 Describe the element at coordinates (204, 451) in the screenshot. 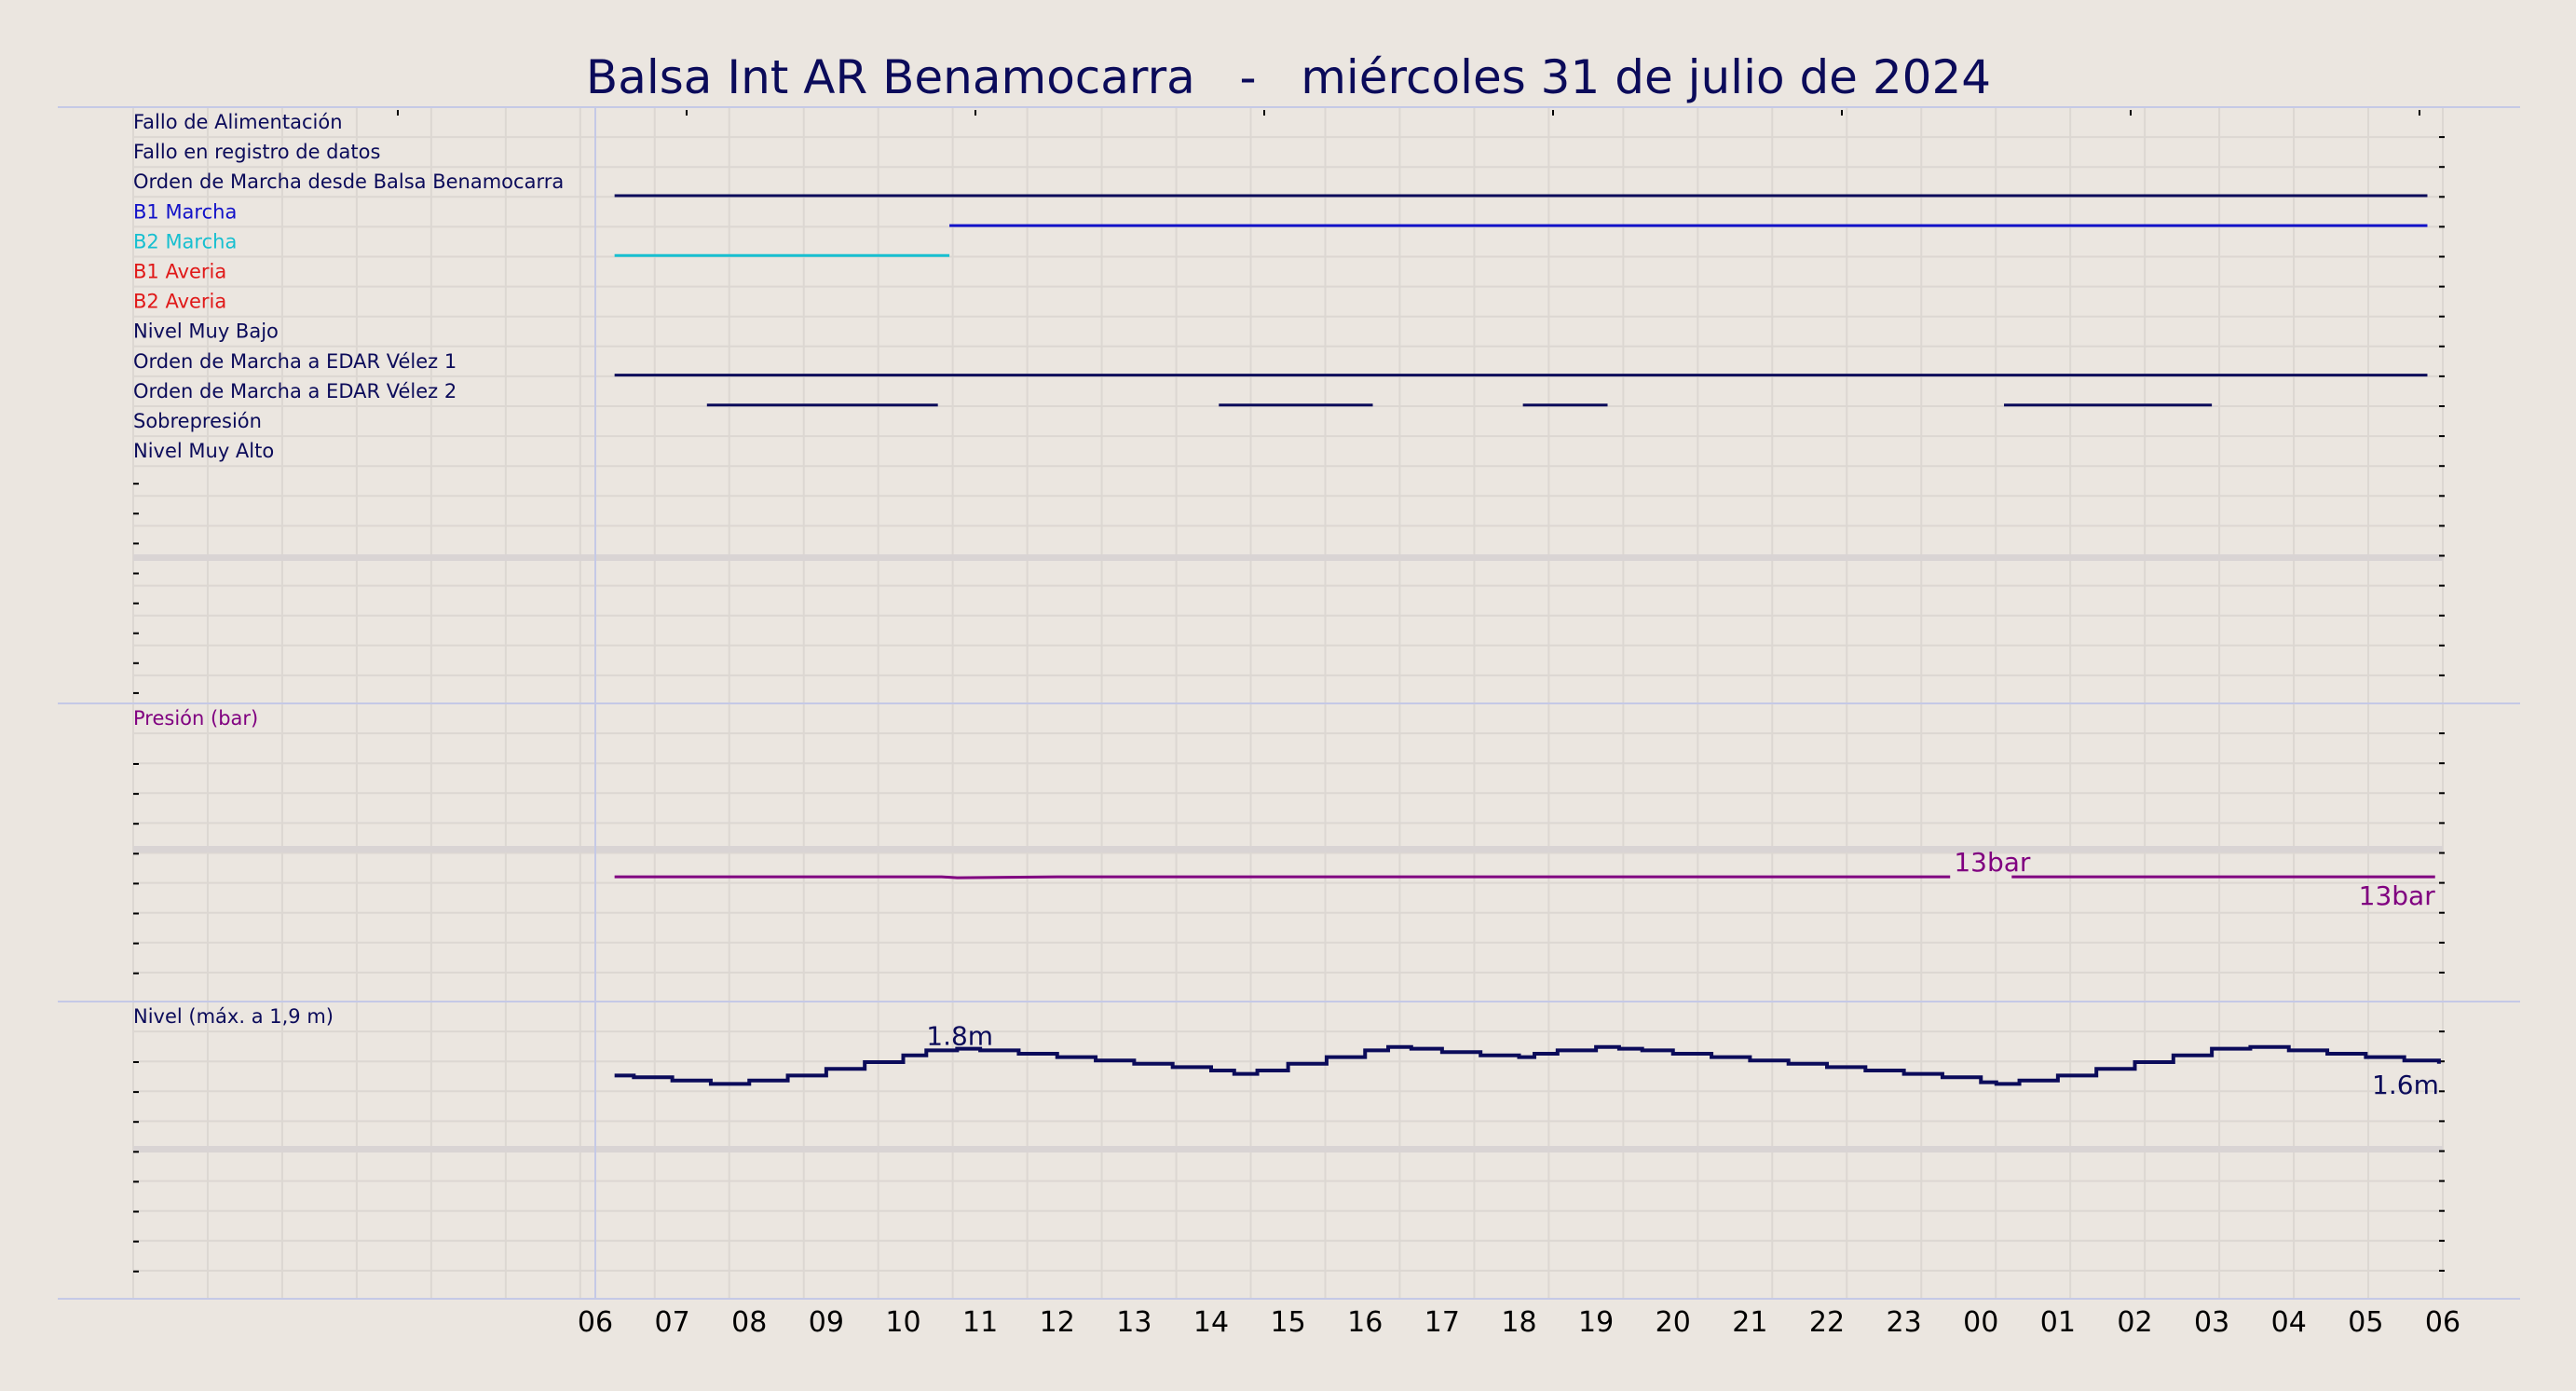

I see `signal-label: Nivel Muy Alto` at that location.